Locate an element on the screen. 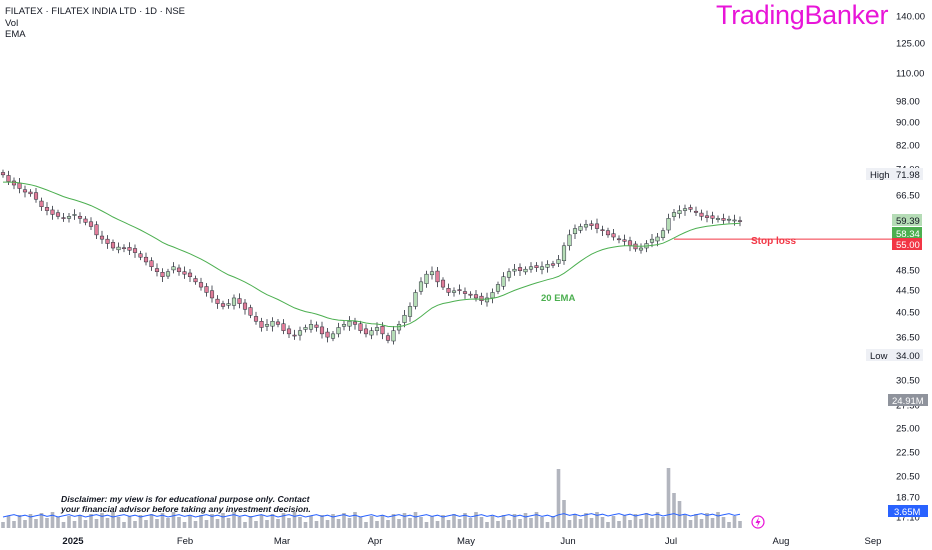  high-value: 71.98 is located at coordinates (908, 175).